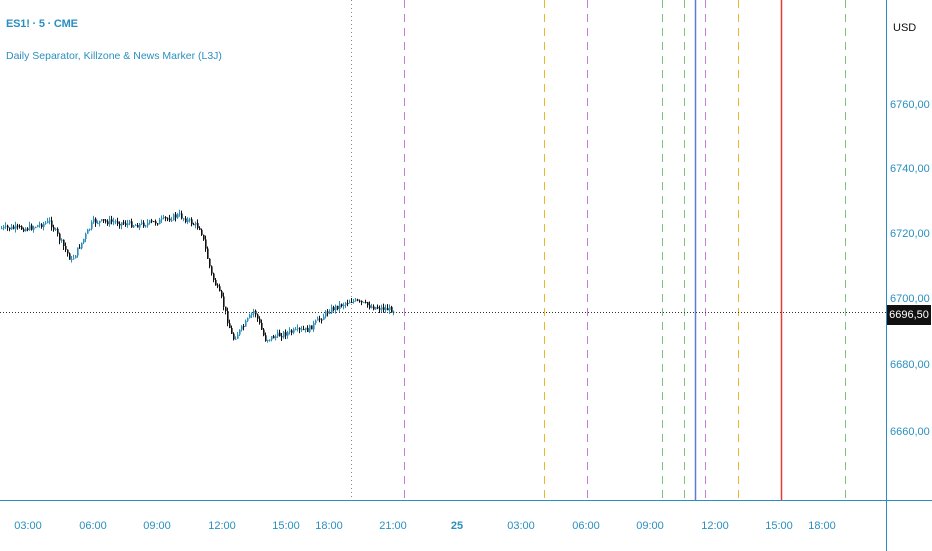  I want to click on price-tick: 6660,00, so click(910, 432).